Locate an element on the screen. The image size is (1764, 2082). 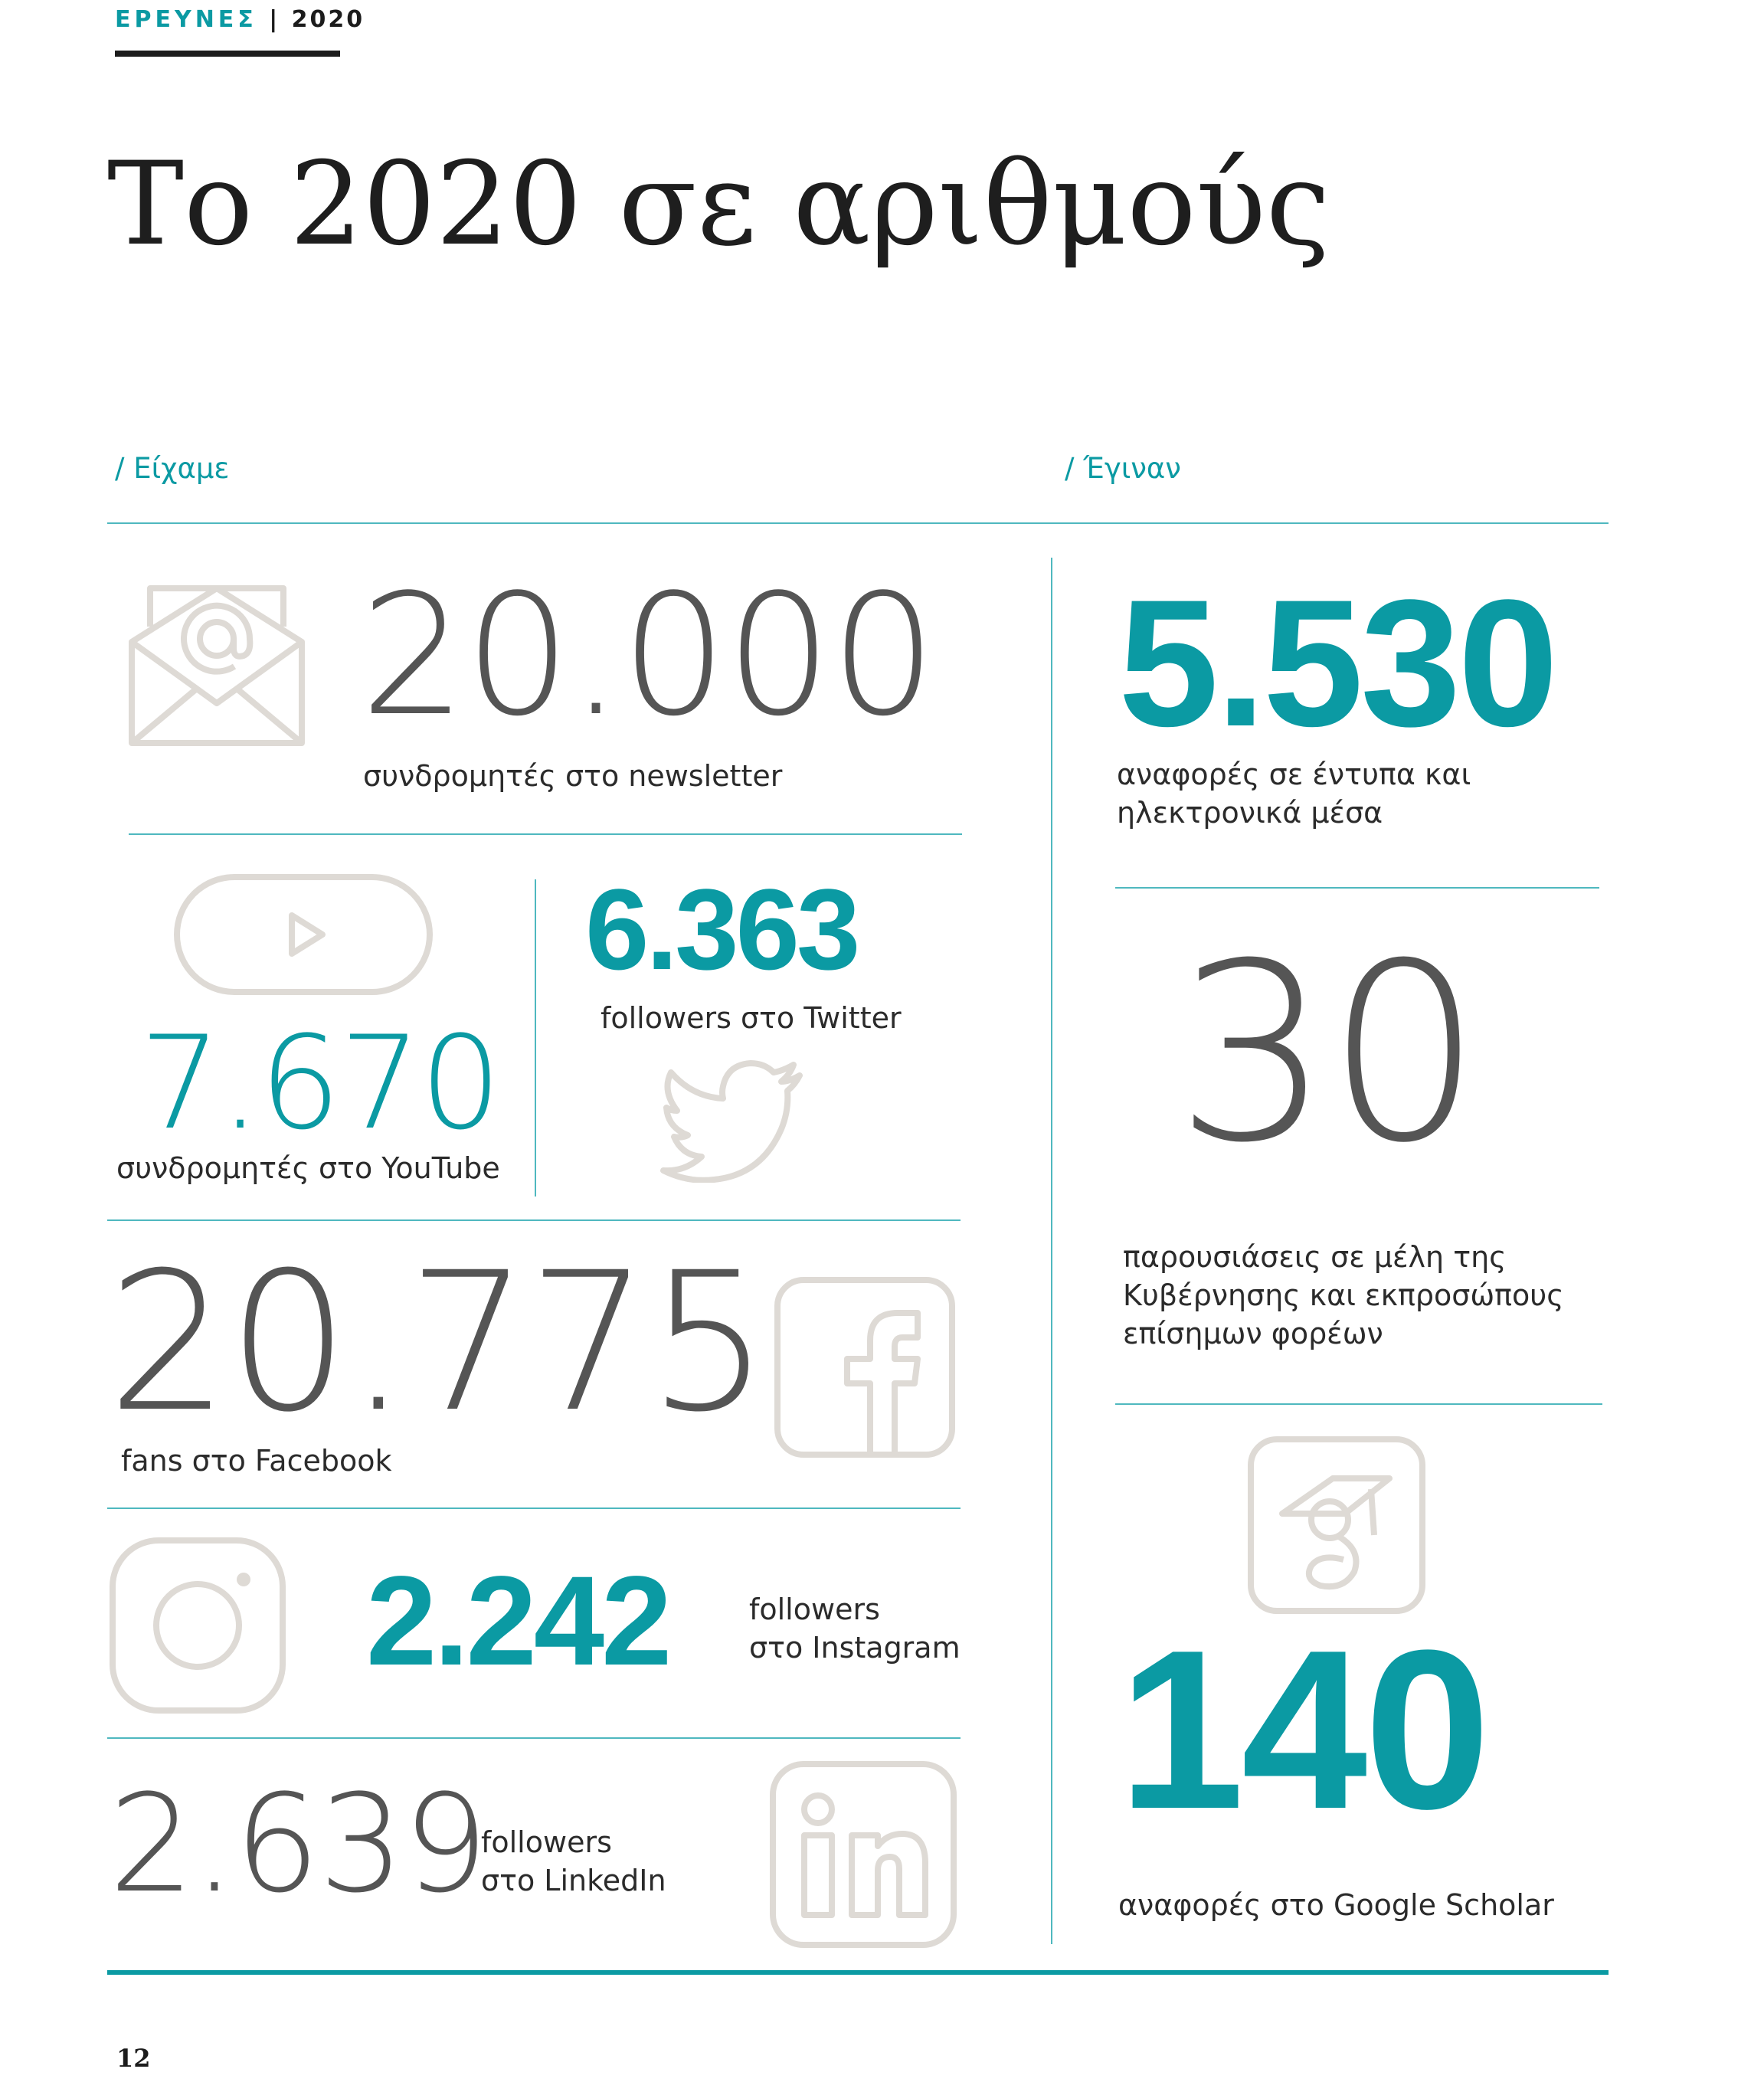
presentations-value: 30 is located at coordinates (1328, 1054).